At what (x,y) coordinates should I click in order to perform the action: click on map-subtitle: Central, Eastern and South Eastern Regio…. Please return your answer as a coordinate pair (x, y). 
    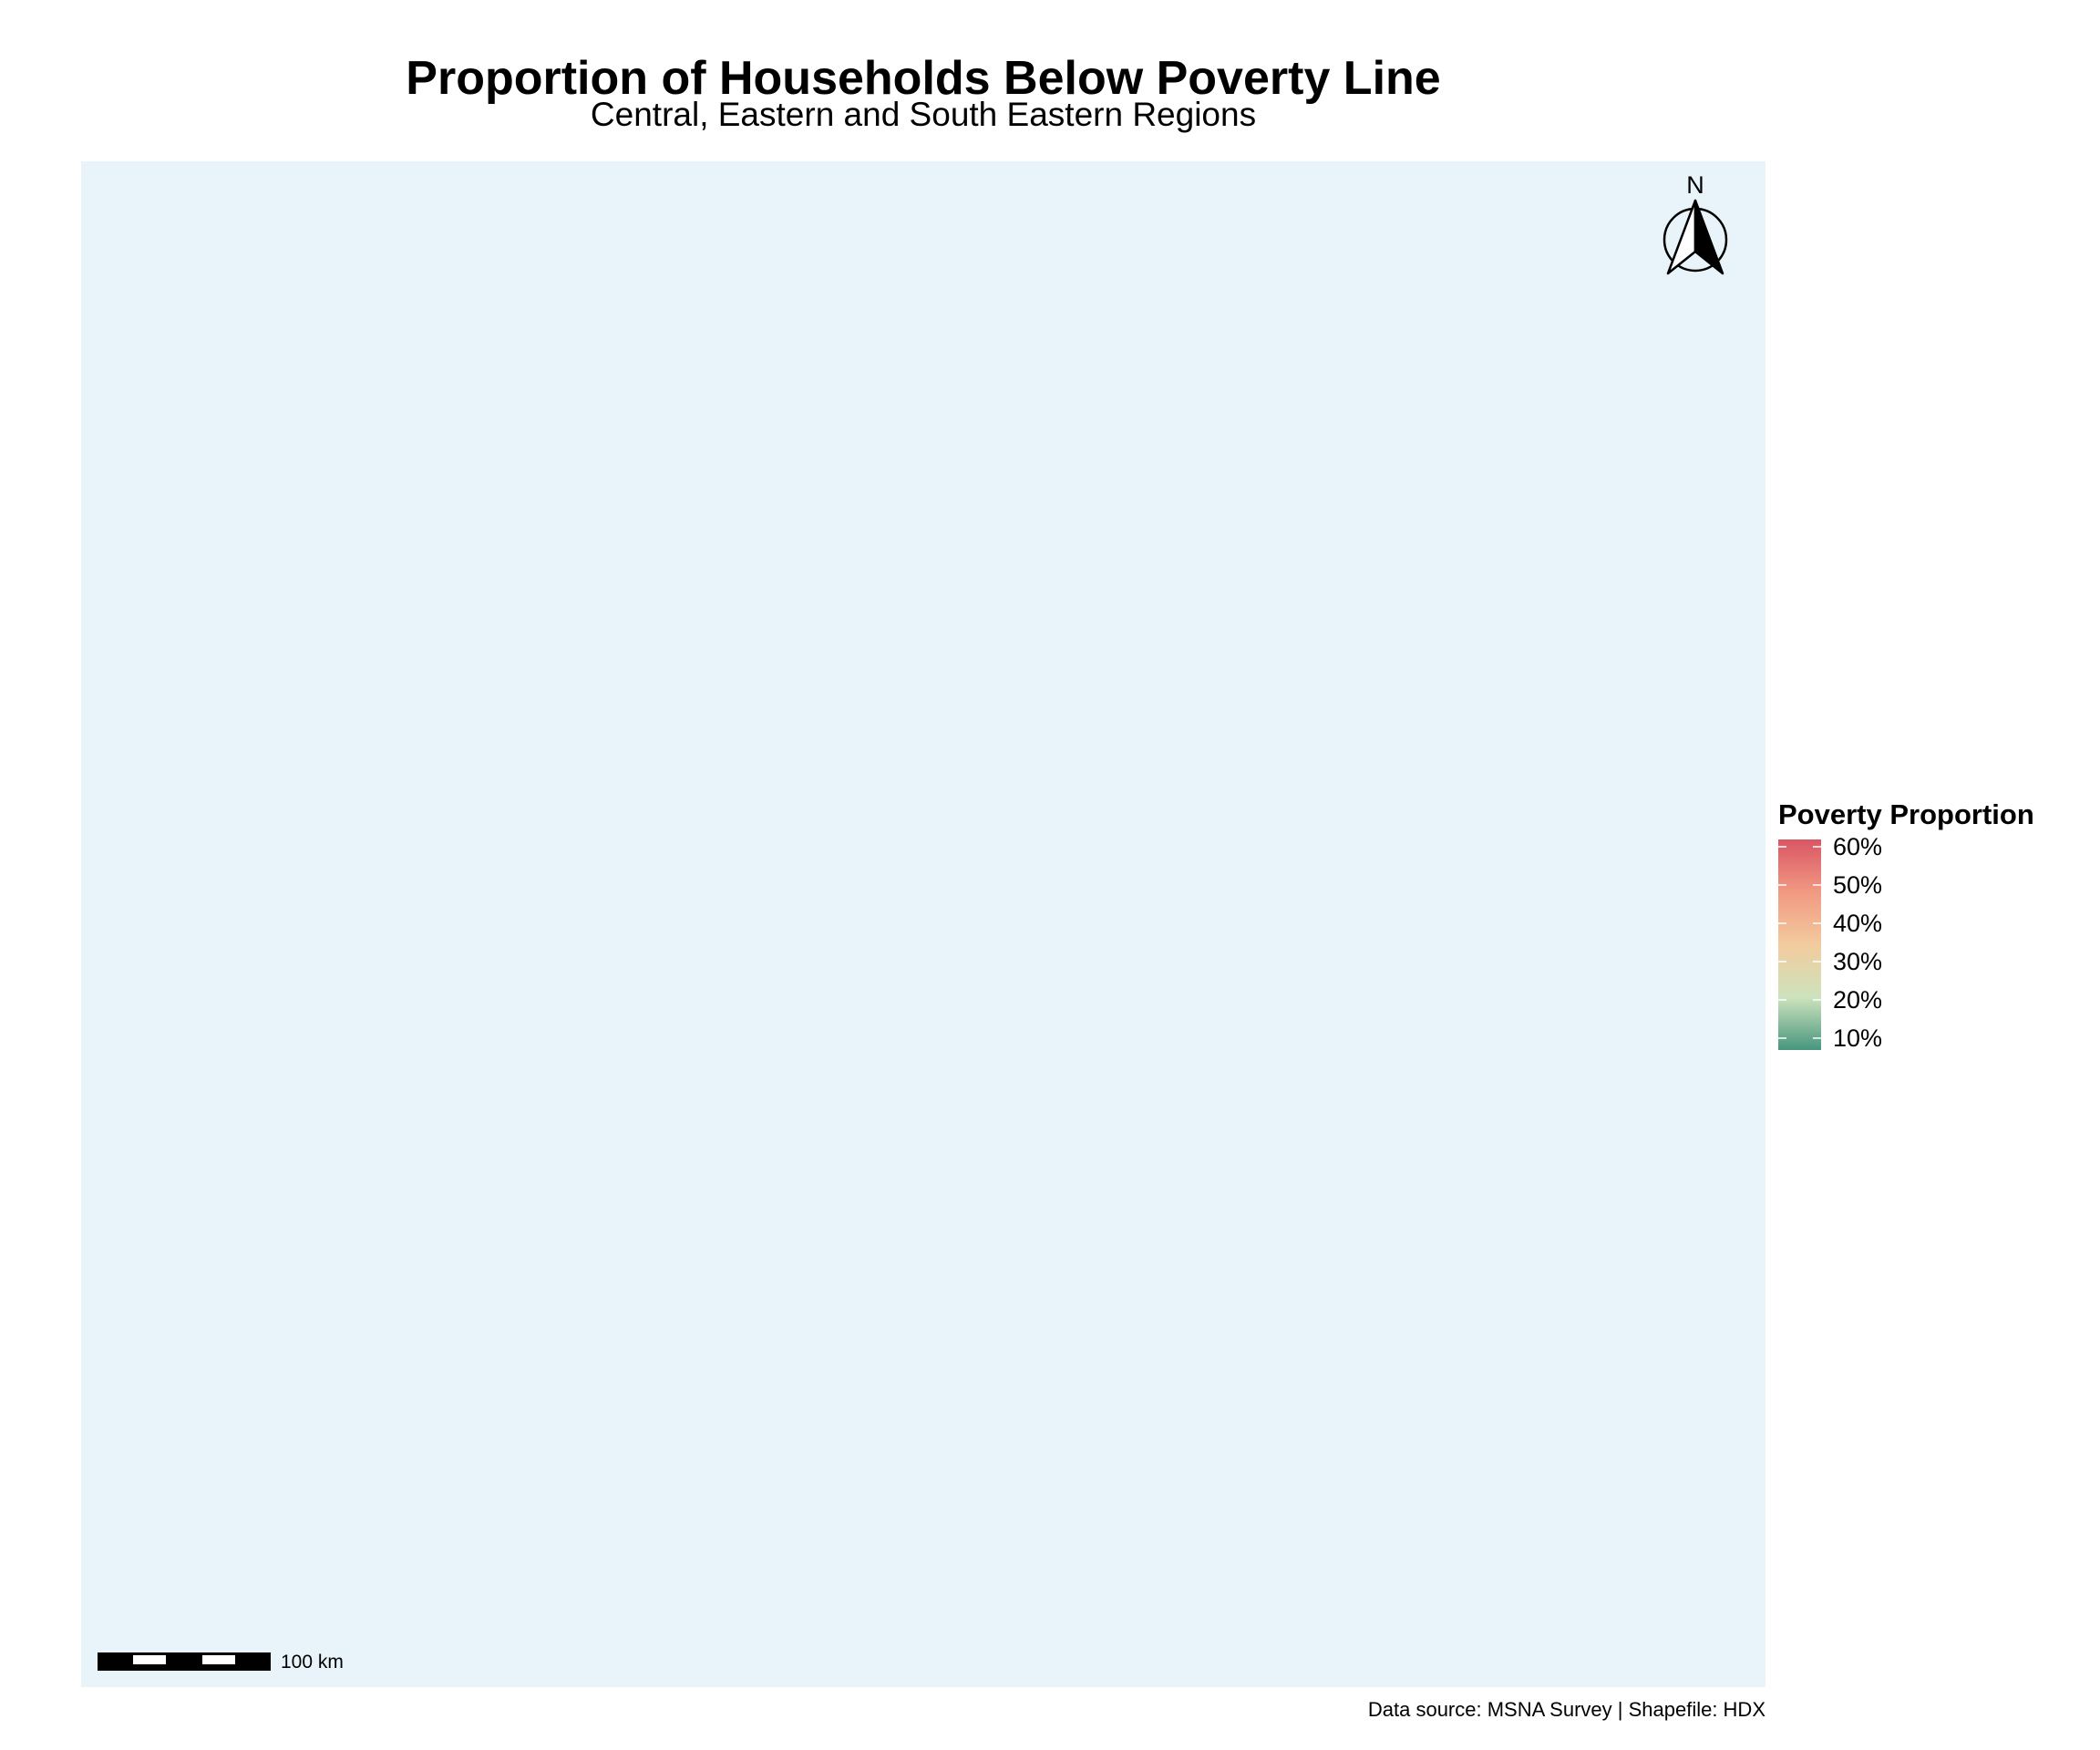
    Looking at the image, I should click on (924, 114).